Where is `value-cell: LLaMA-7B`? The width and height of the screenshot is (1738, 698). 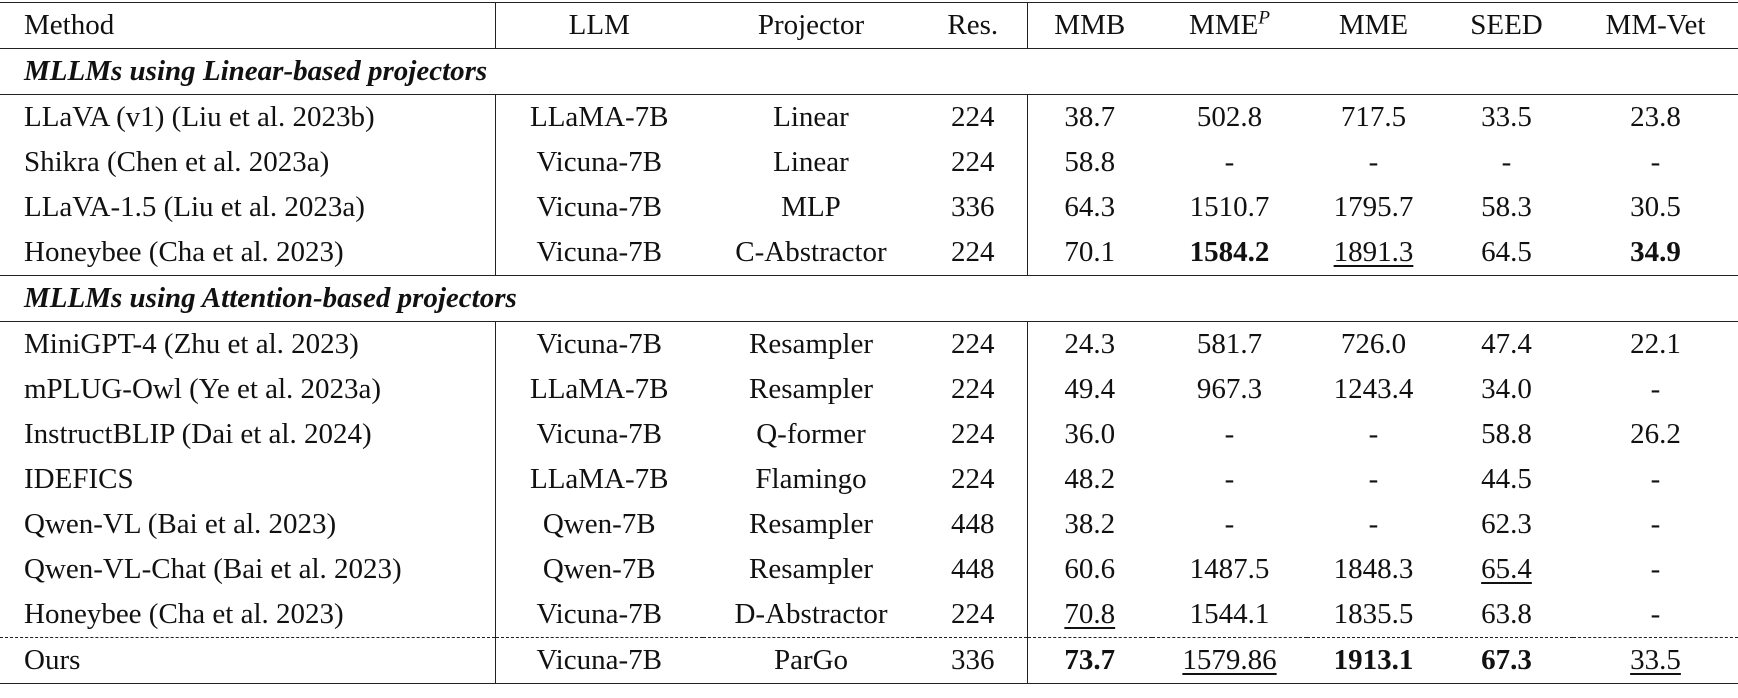
value-cell: LLaMA-7B is located at coordinates (599, 389).